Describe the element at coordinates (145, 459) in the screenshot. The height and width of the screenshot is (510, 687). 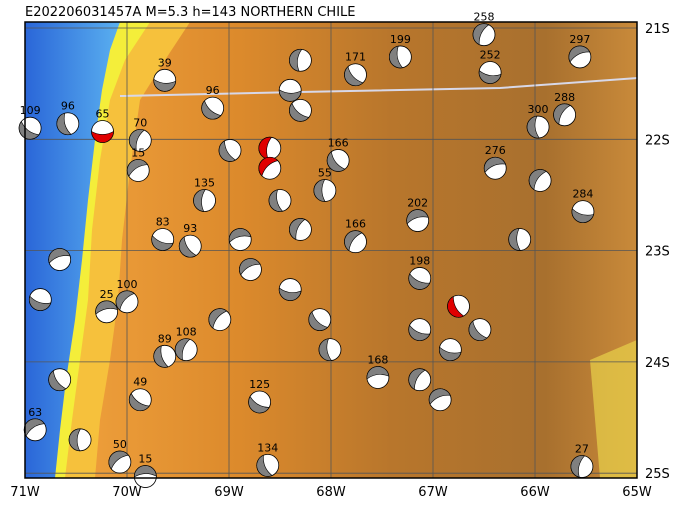
I see `depth-label: 15` at that location.